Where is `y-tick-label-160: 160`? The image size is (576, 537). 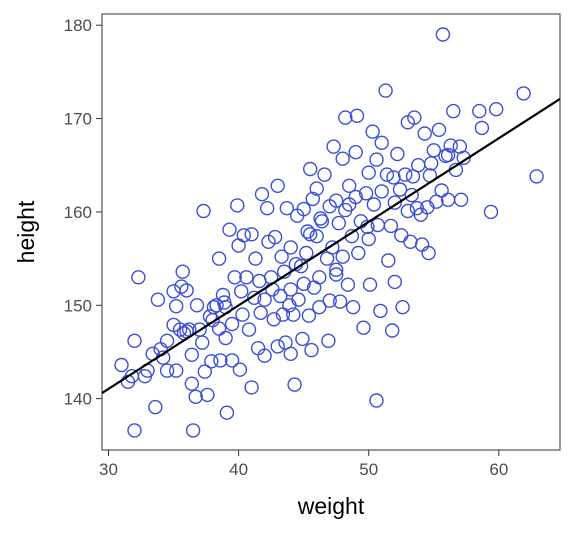
y-tick-label-160: 160 is located at coordinates (78, 212).